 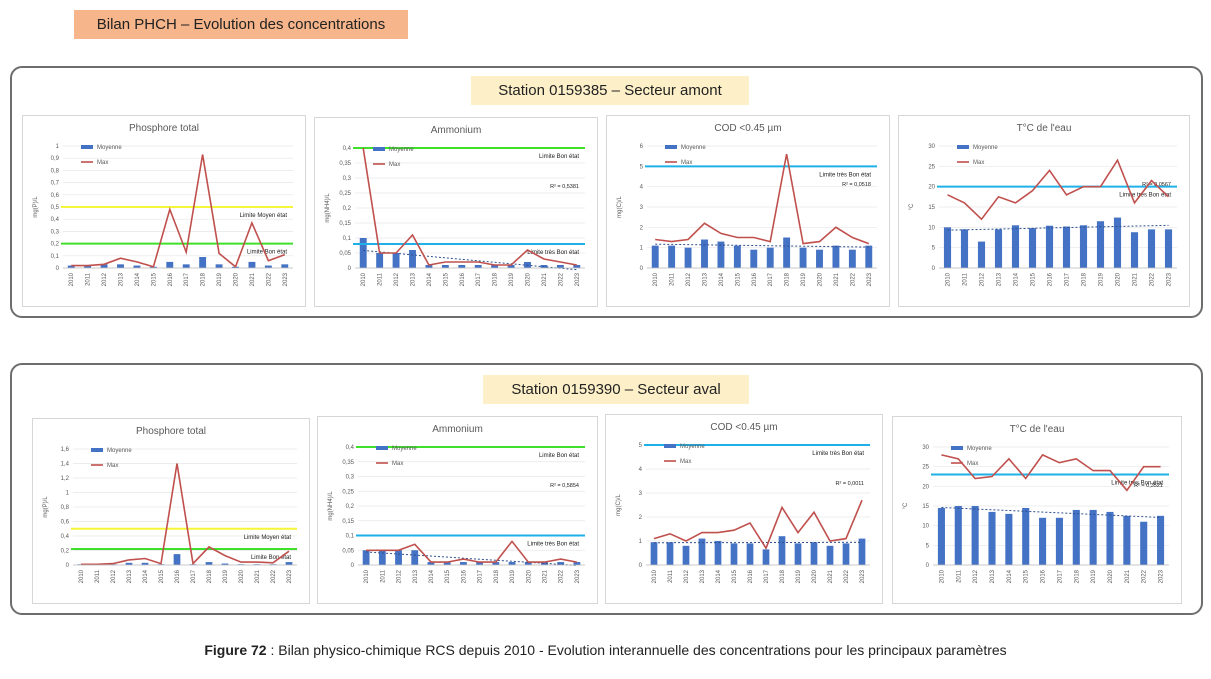 What do you see at coordinates (838, 454) in the screenshot?
I see `limit-label: Limite très Bon état` at bounding box center [838, 454].